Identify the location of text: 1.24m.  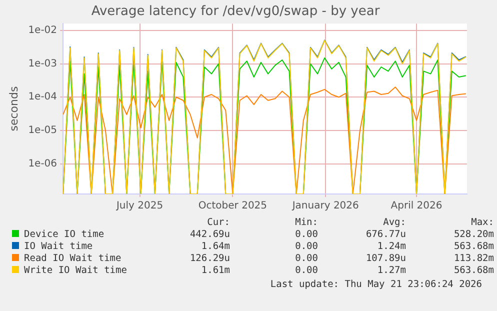
(391, 247).